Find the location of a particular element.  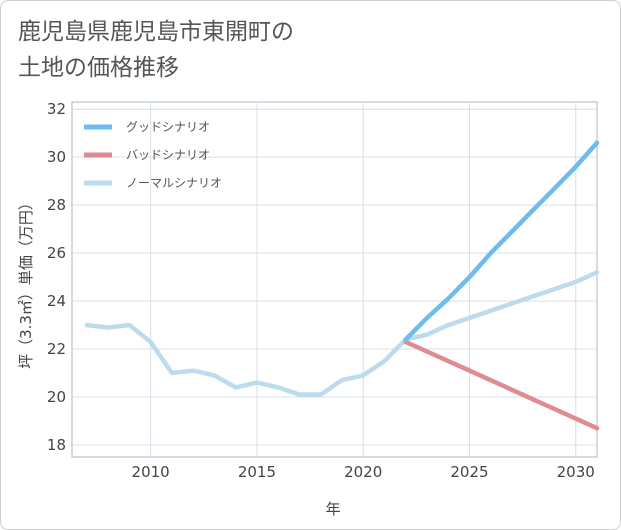

legend-label-bad: バッドシナリオ is located at coordinates (168, 155).